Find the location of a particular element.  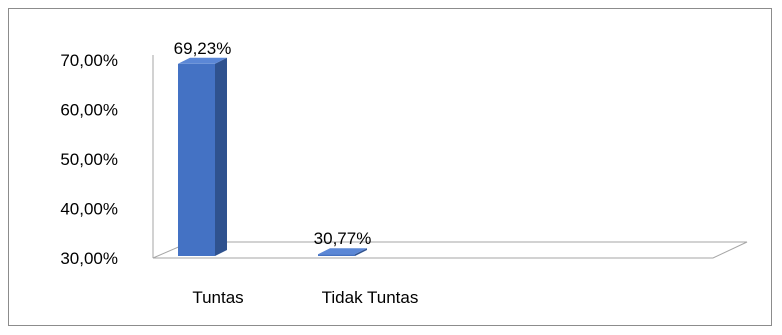

data-label: 30,77% is located at coordinates (343, 238).